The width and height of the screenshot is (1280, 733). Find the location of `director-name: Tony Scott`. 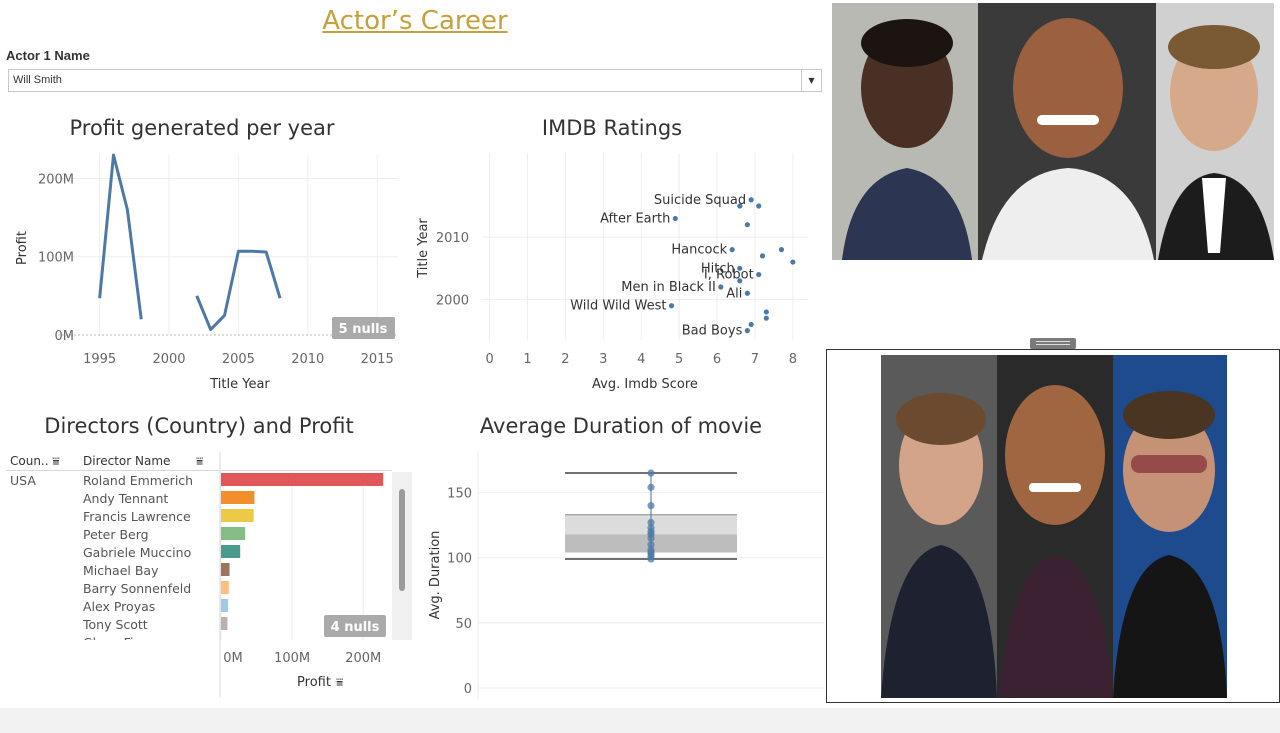

director-name: Tony Scott is located at coordinates (115, 624).